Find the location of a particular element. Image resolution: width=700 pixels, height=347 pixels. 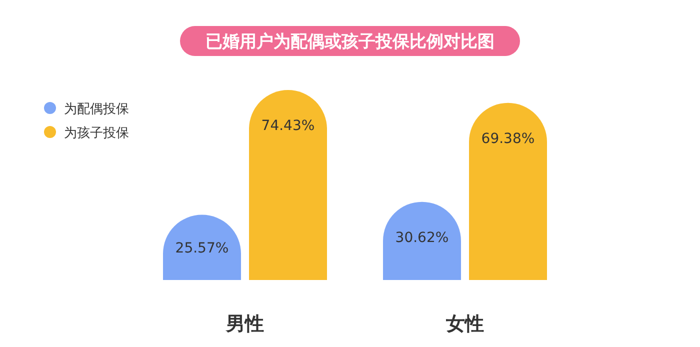

data-label: 30.62% is located at coordinates (422, 238).